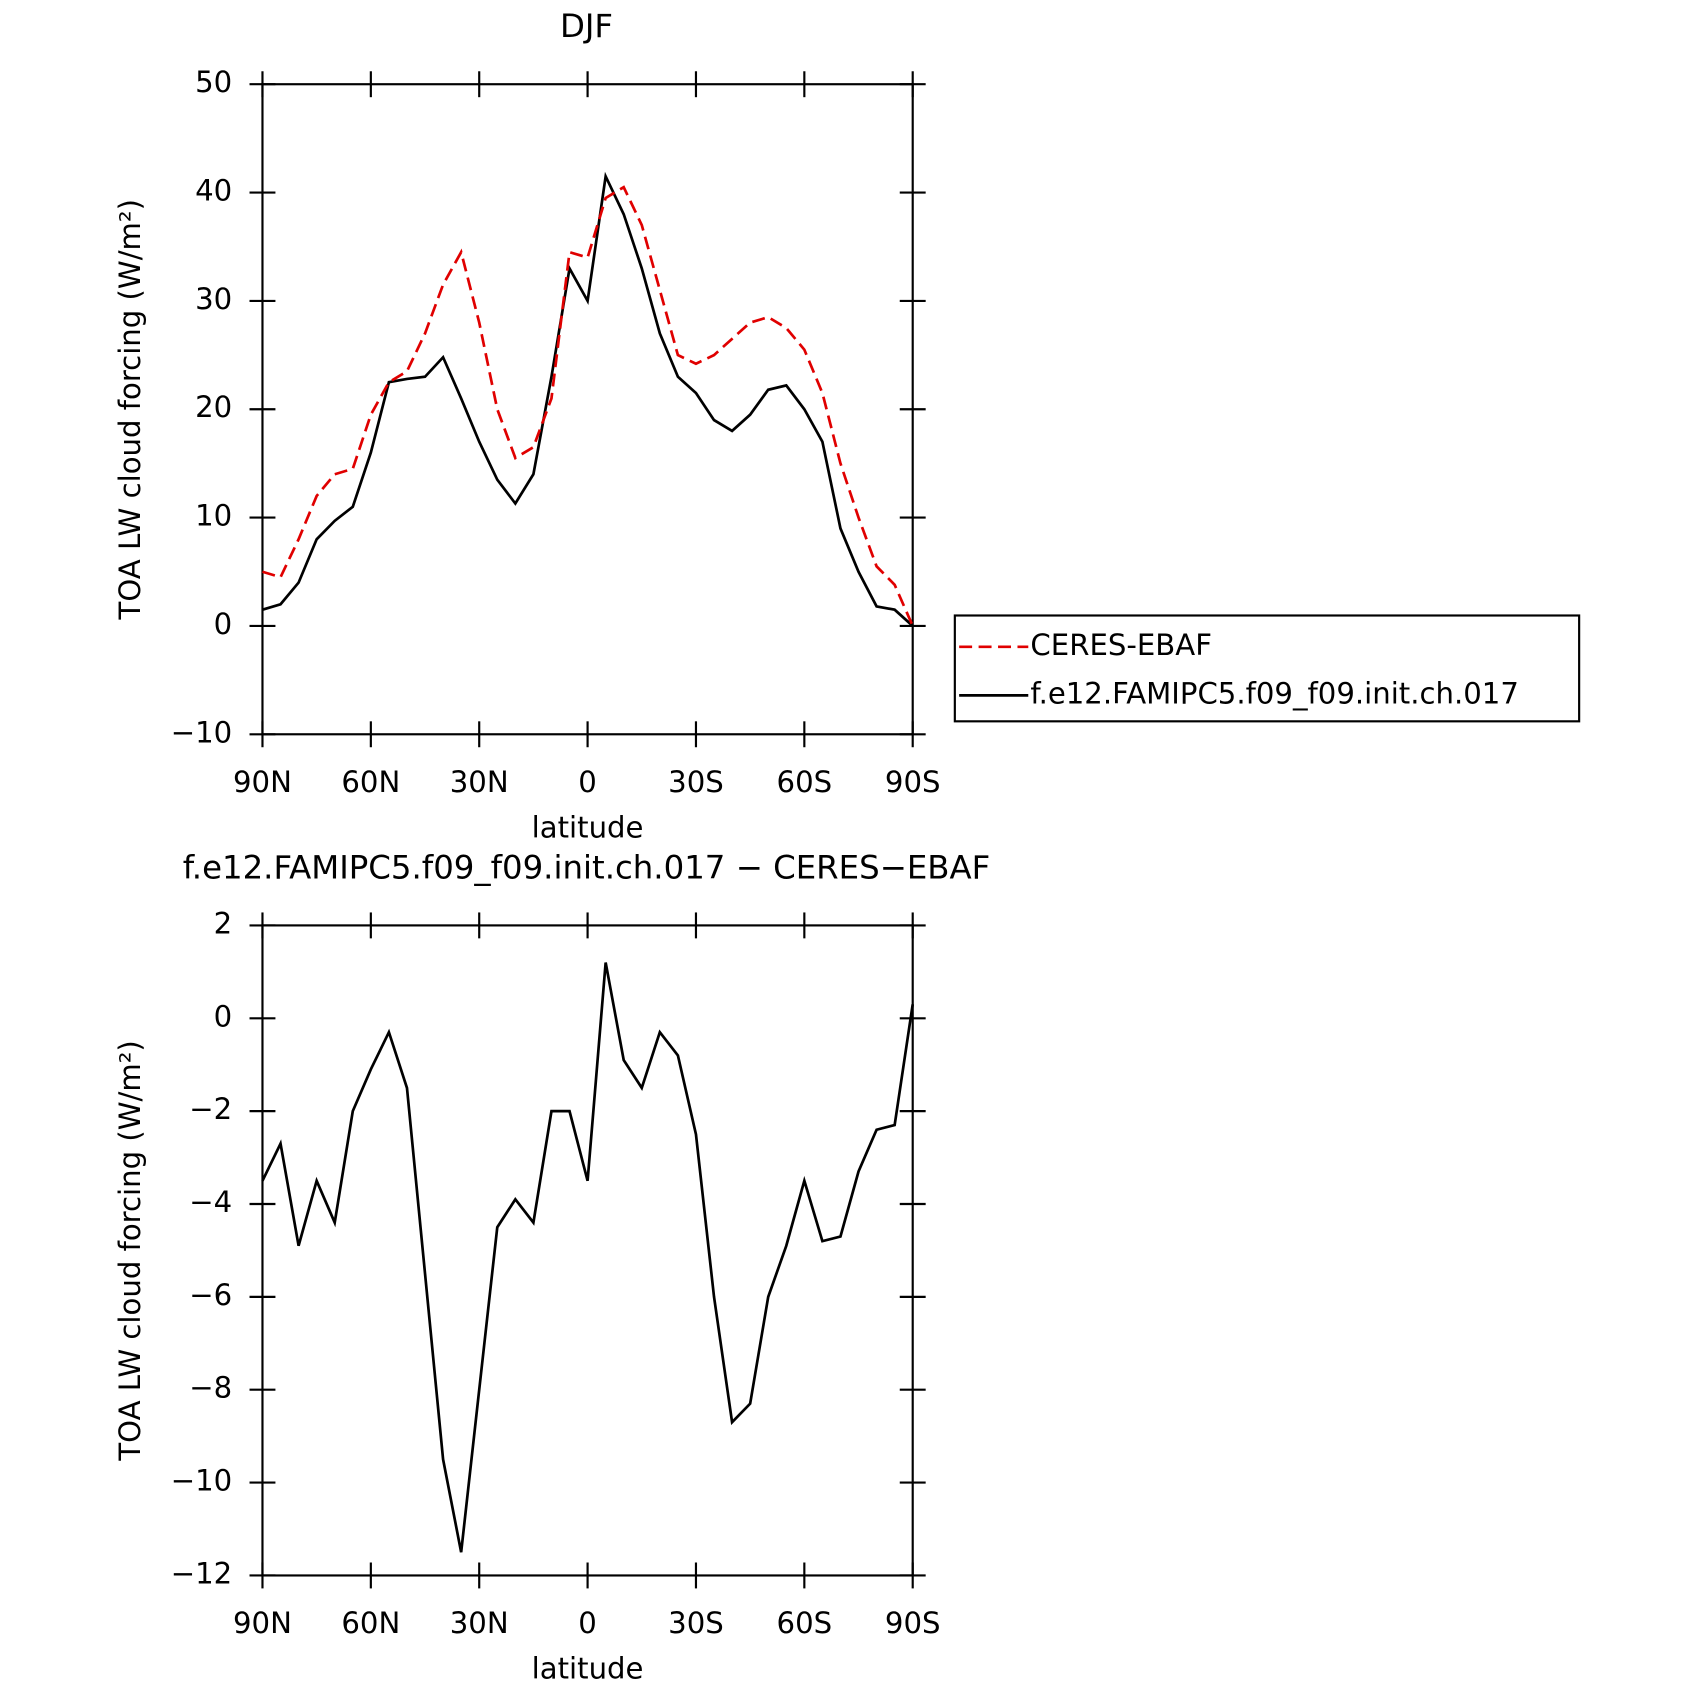  I want to click on y-tick-label: 30, so click(213, 299).